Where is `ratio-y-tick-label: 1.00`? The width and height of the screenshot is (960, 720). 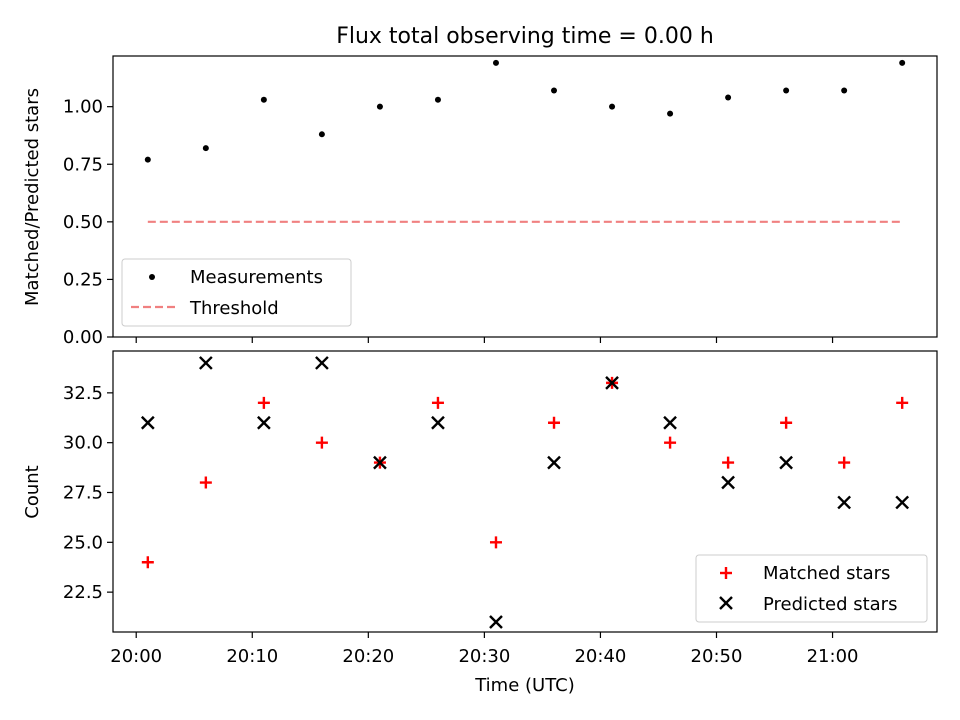 ratio-y-tick-label: 1.00 is located at coordinates (83, 107).